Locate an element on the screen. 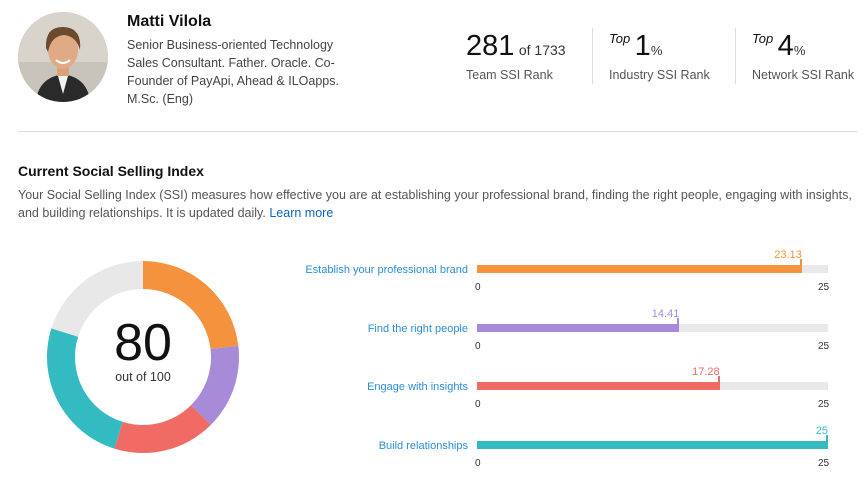 The image size is (862, 482). learn-more-link: Learn more is located at coordinates (301, 213).